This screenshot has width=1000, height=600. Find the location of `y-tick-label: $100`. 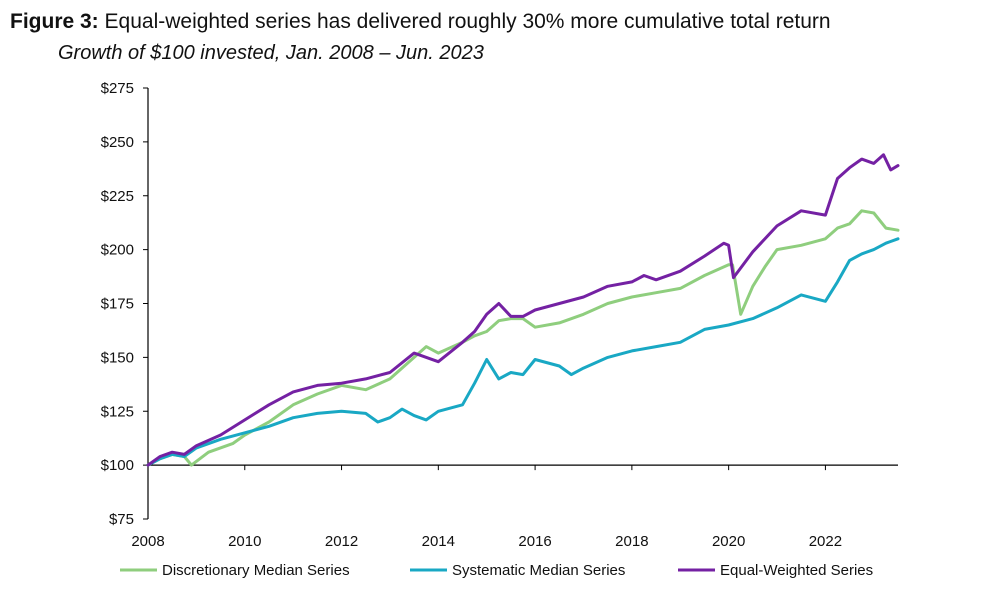

y-tick-label: $100 is located at coordinates (117, 465).